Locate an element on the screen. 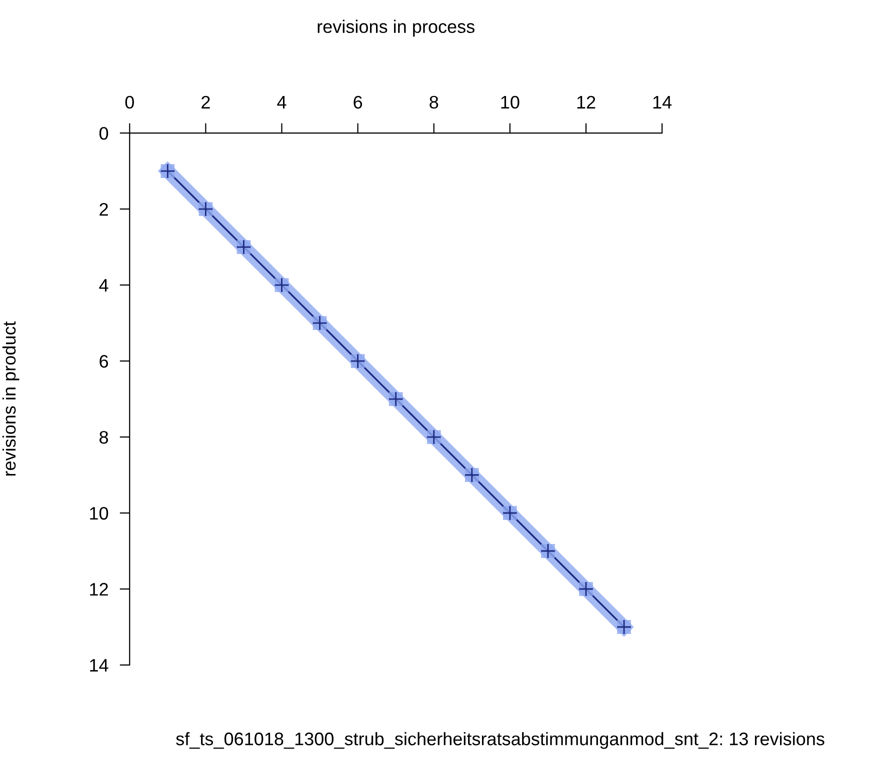  x-tick-label: 14 is located at coordinates (662, 102).